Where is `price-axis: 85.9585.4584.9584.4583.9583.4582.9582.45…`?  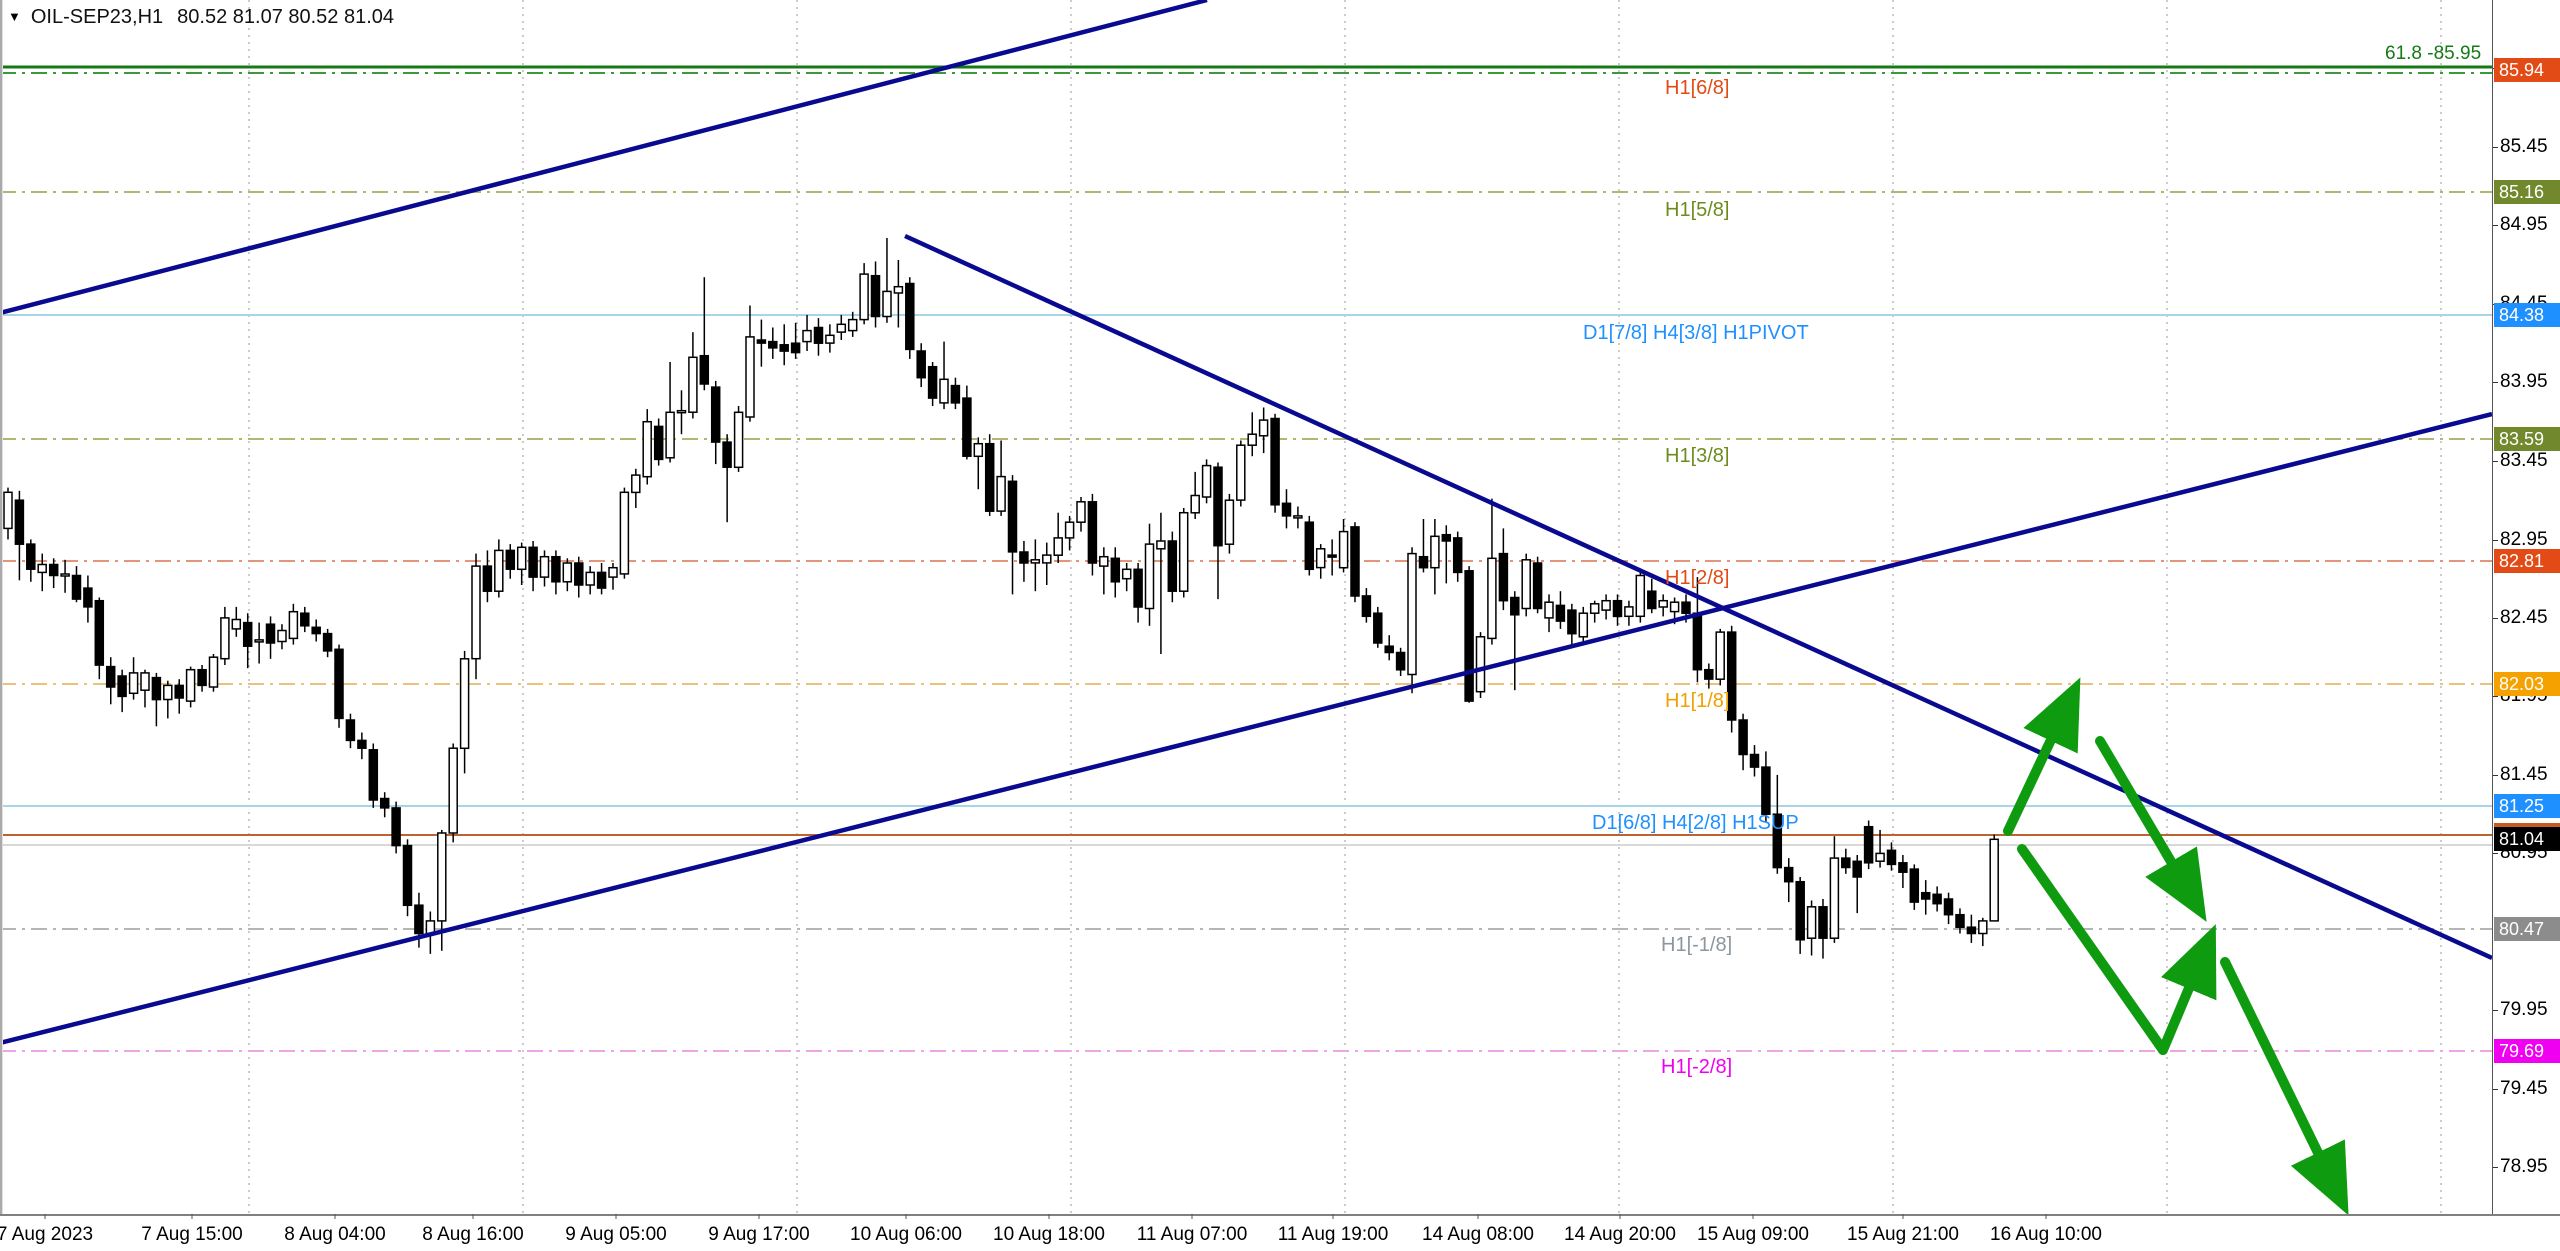
price-axis: 85.9585.4584.9584.4583.9583.4582.9582.45… is located at coordinates (2526, 607).